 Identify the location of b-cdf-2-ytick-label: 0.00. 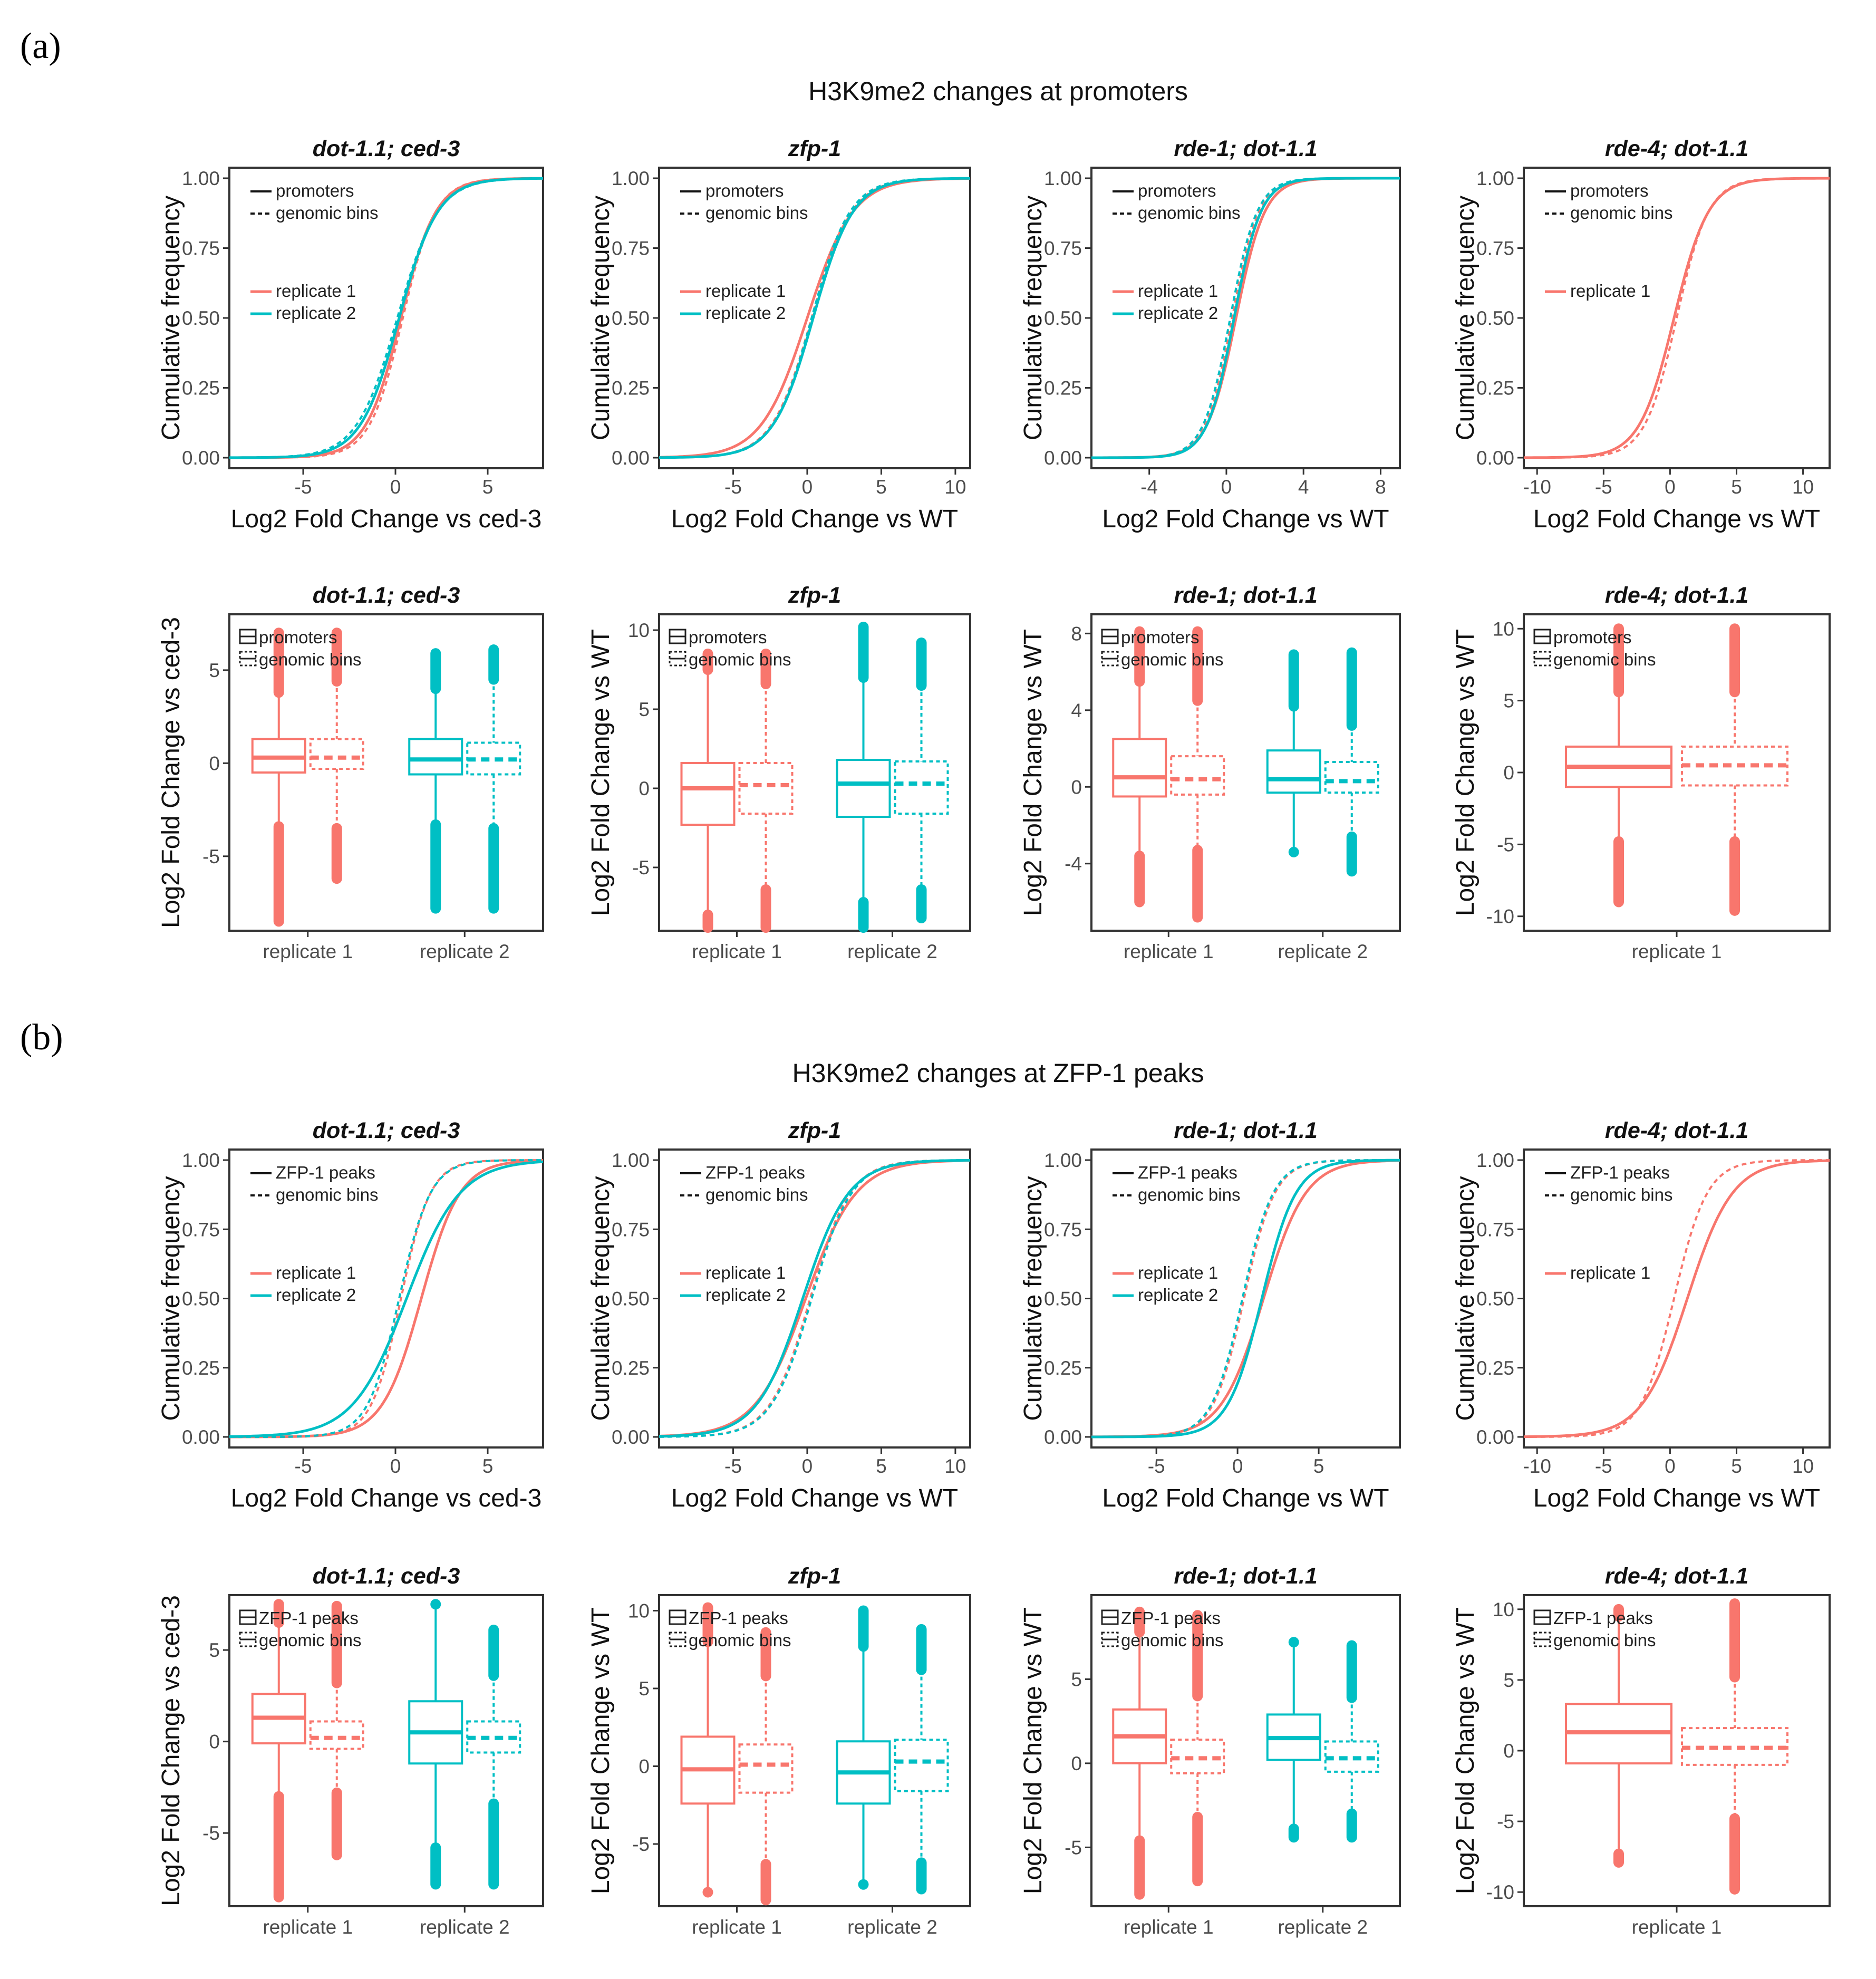
(631, 1437).